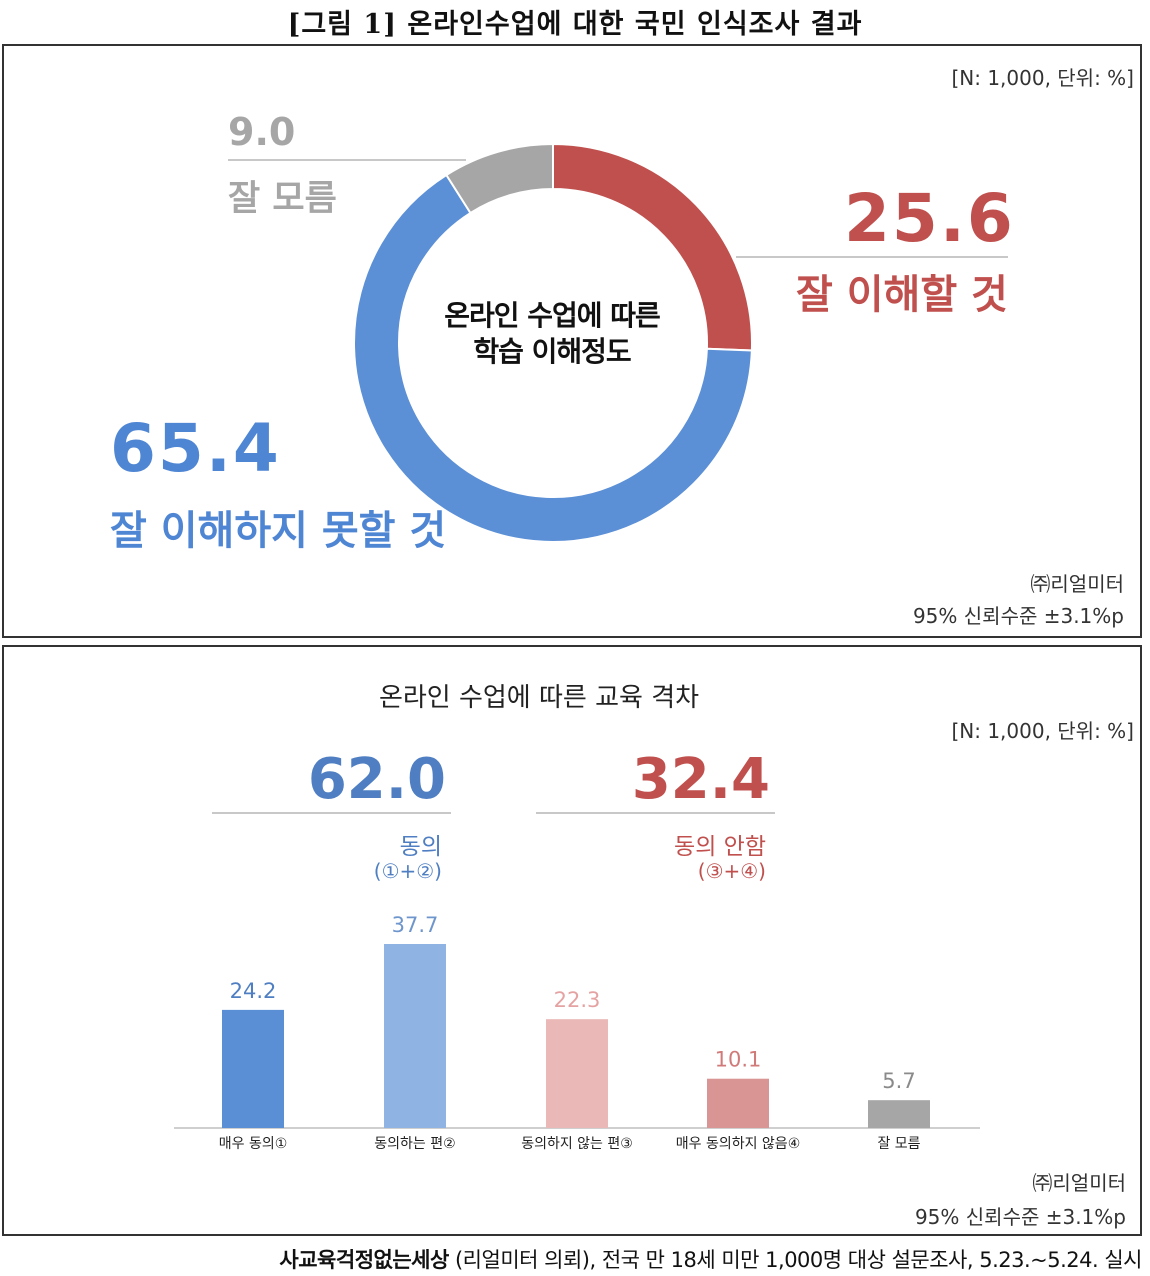 Image resolution: width=1150 pixels, height=1276 pixels. Describe the element at coordinates (575, 24) in the screenshot. I see `figure-title: [그림 1] 온라인수업에 대한 국민 인식조사 결과` at that location.